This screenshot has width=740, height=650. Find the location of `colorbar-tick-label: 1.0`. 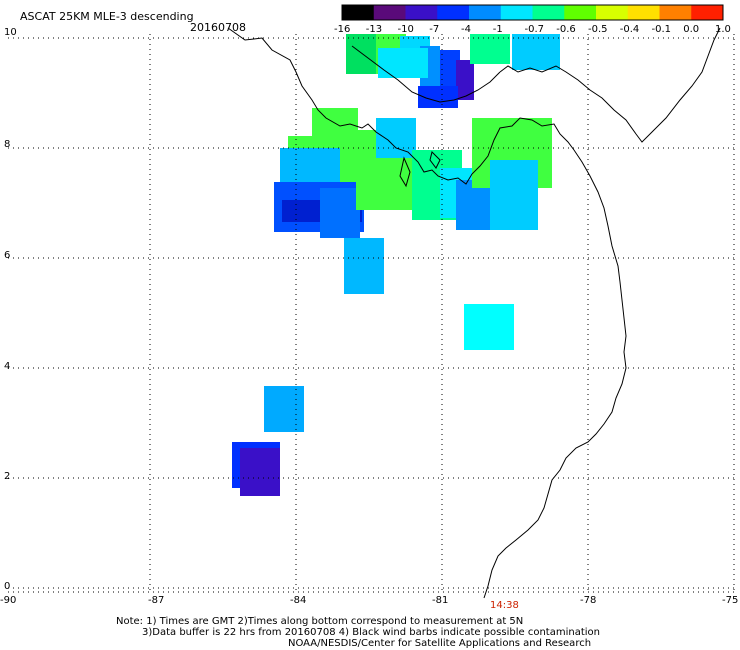

colorbar-tick-label: 1.0 is located at coordinates (723, 29).